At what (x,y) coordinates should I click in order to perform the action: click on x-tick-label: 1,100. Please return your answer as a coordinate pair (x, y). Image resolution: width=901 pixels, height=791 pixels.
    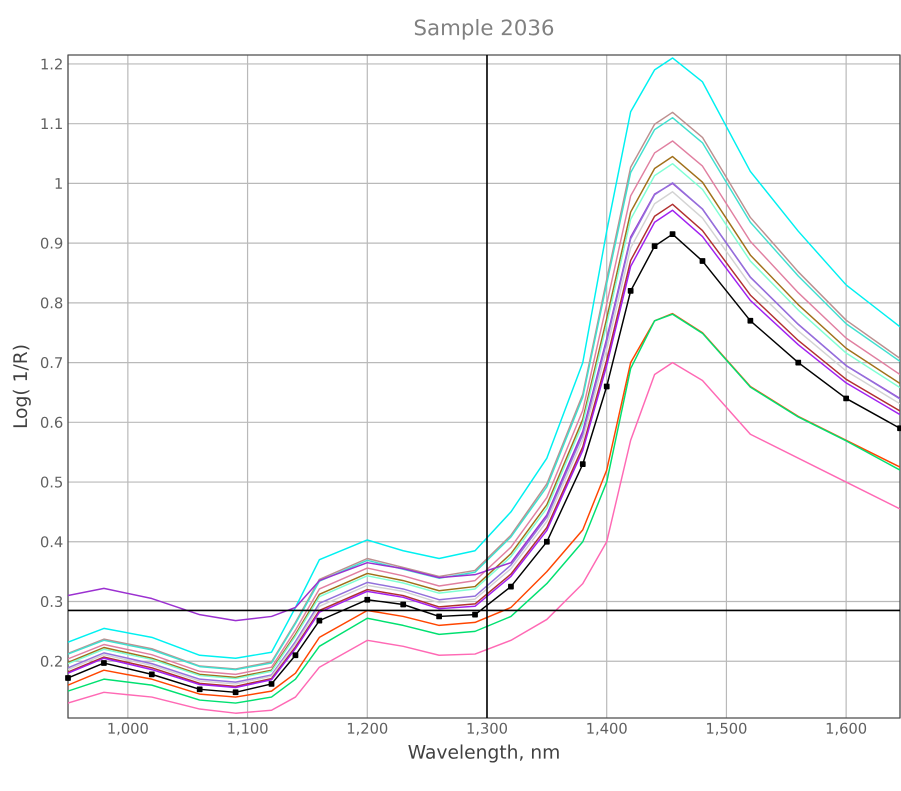
    Looking at the image, I should click on (248, 729).